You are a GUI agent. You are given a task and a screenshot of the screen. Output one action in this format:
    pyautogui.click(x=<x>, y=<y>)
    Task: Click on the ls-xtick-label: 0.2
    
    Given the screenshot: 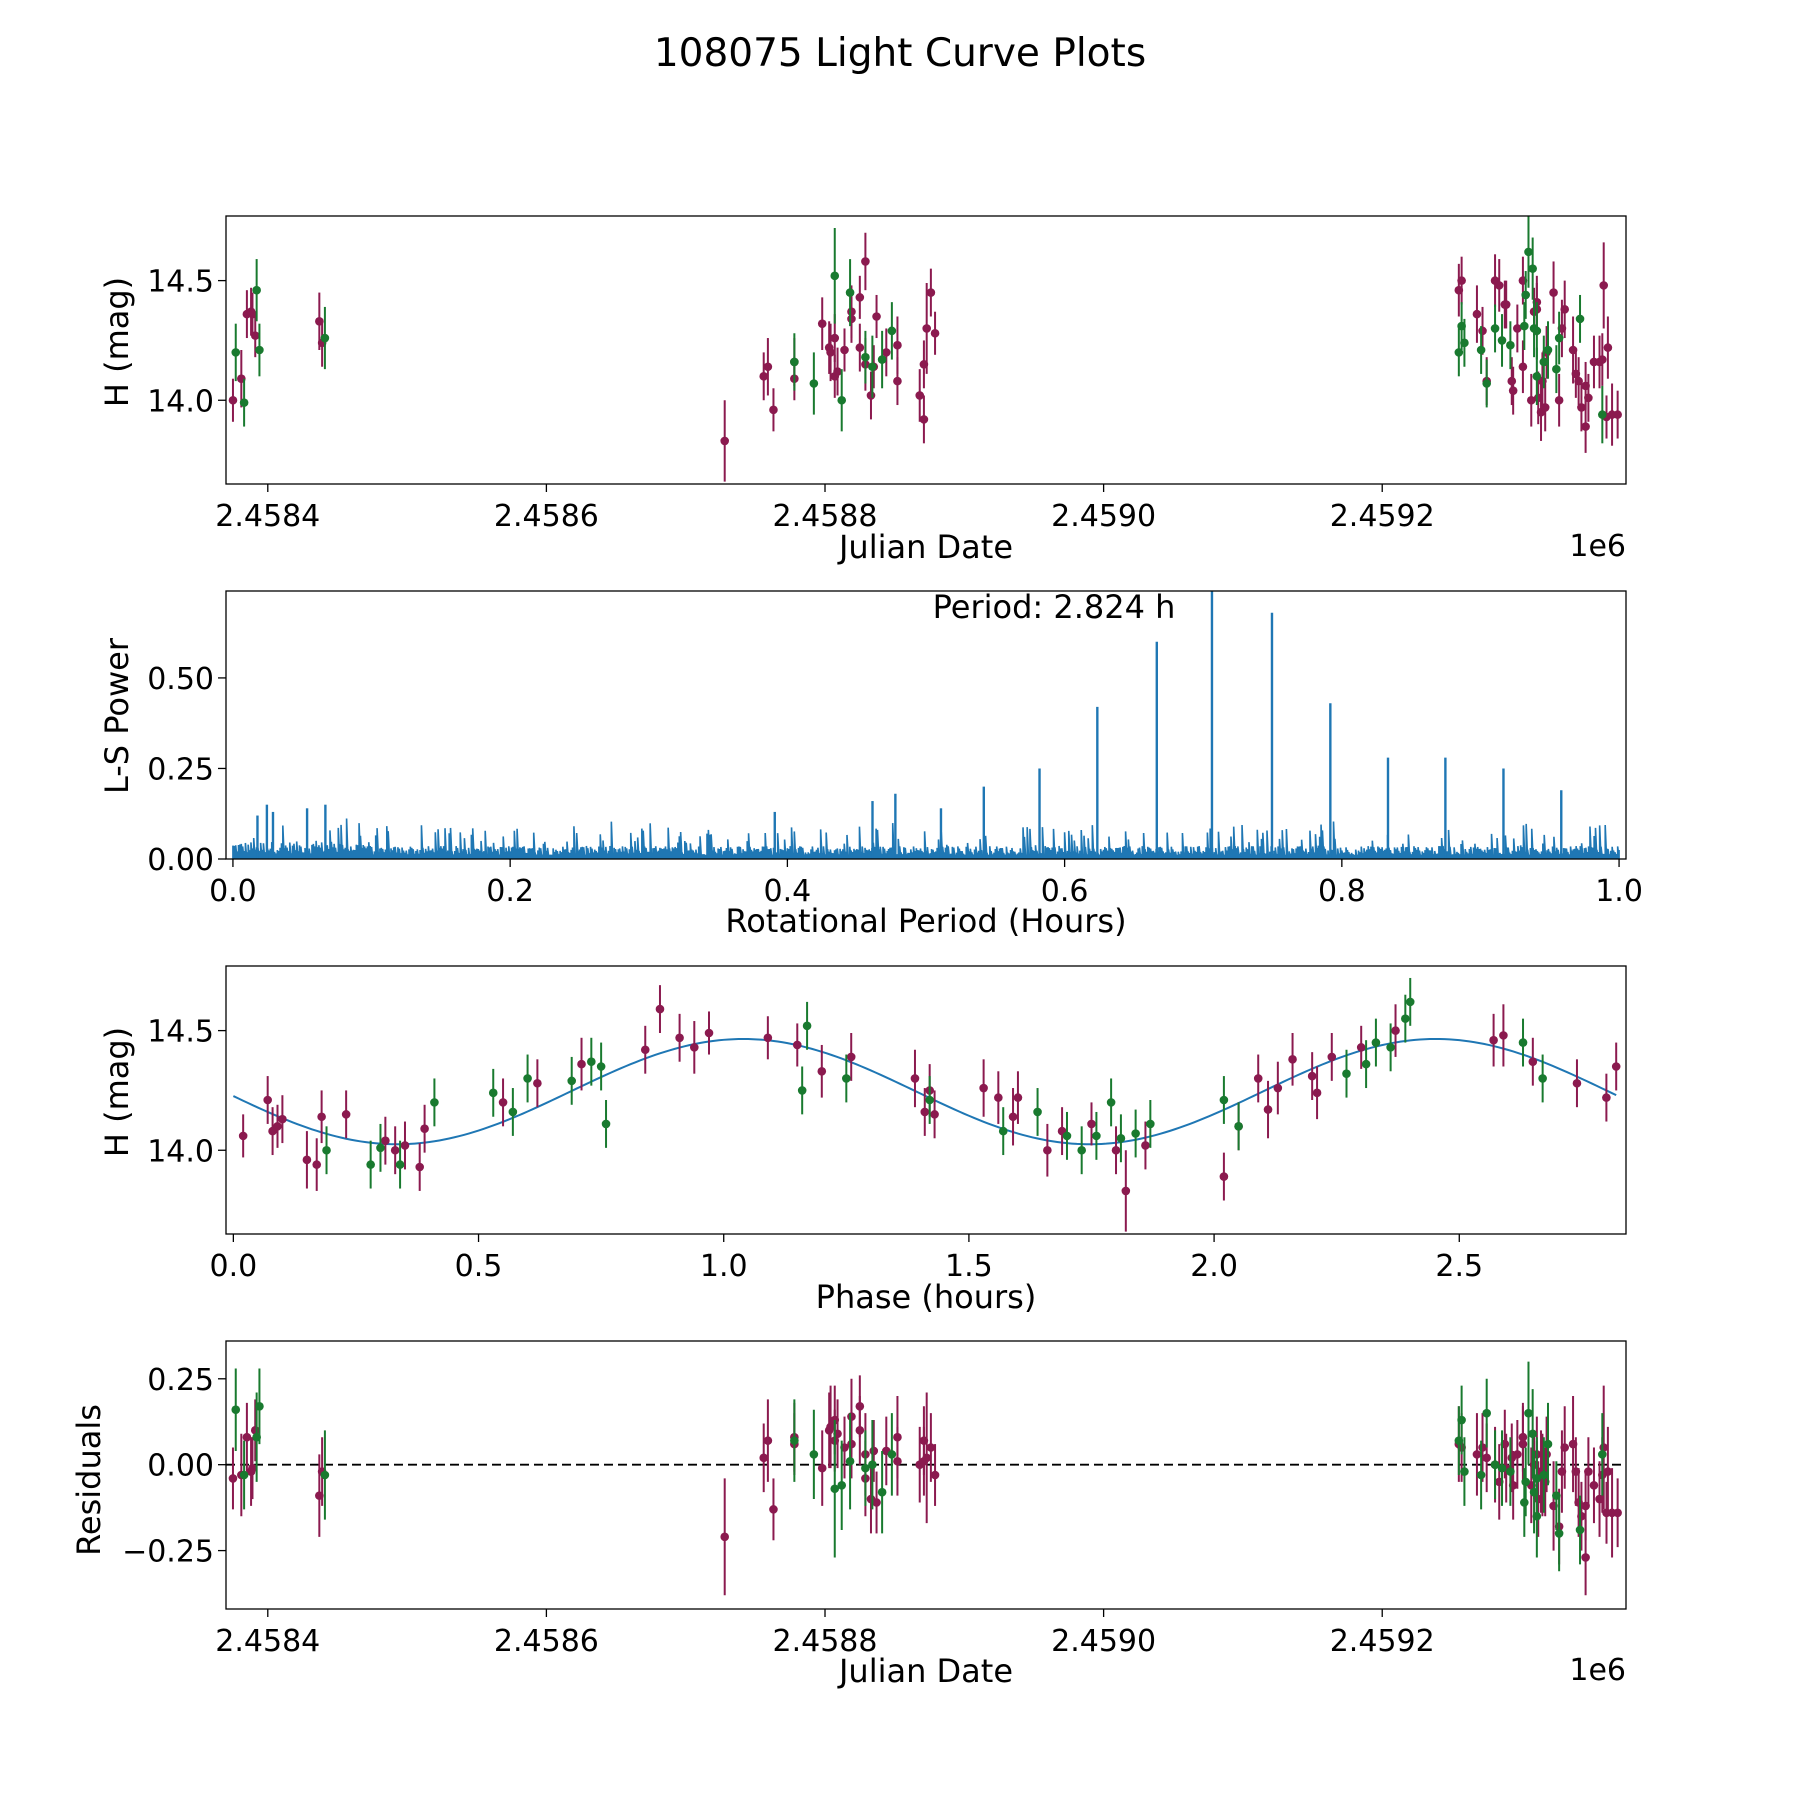 What is the action you would take?
    pyautogui.click(x=510, y=891)
    